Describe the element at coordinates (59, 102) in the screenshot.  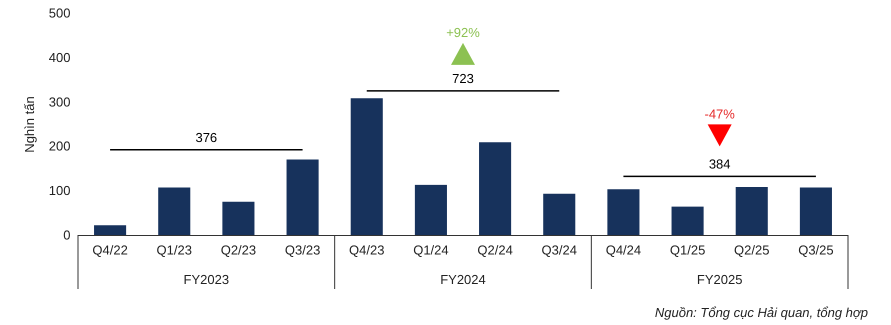
I see `y-tick-label: 300` at that location.